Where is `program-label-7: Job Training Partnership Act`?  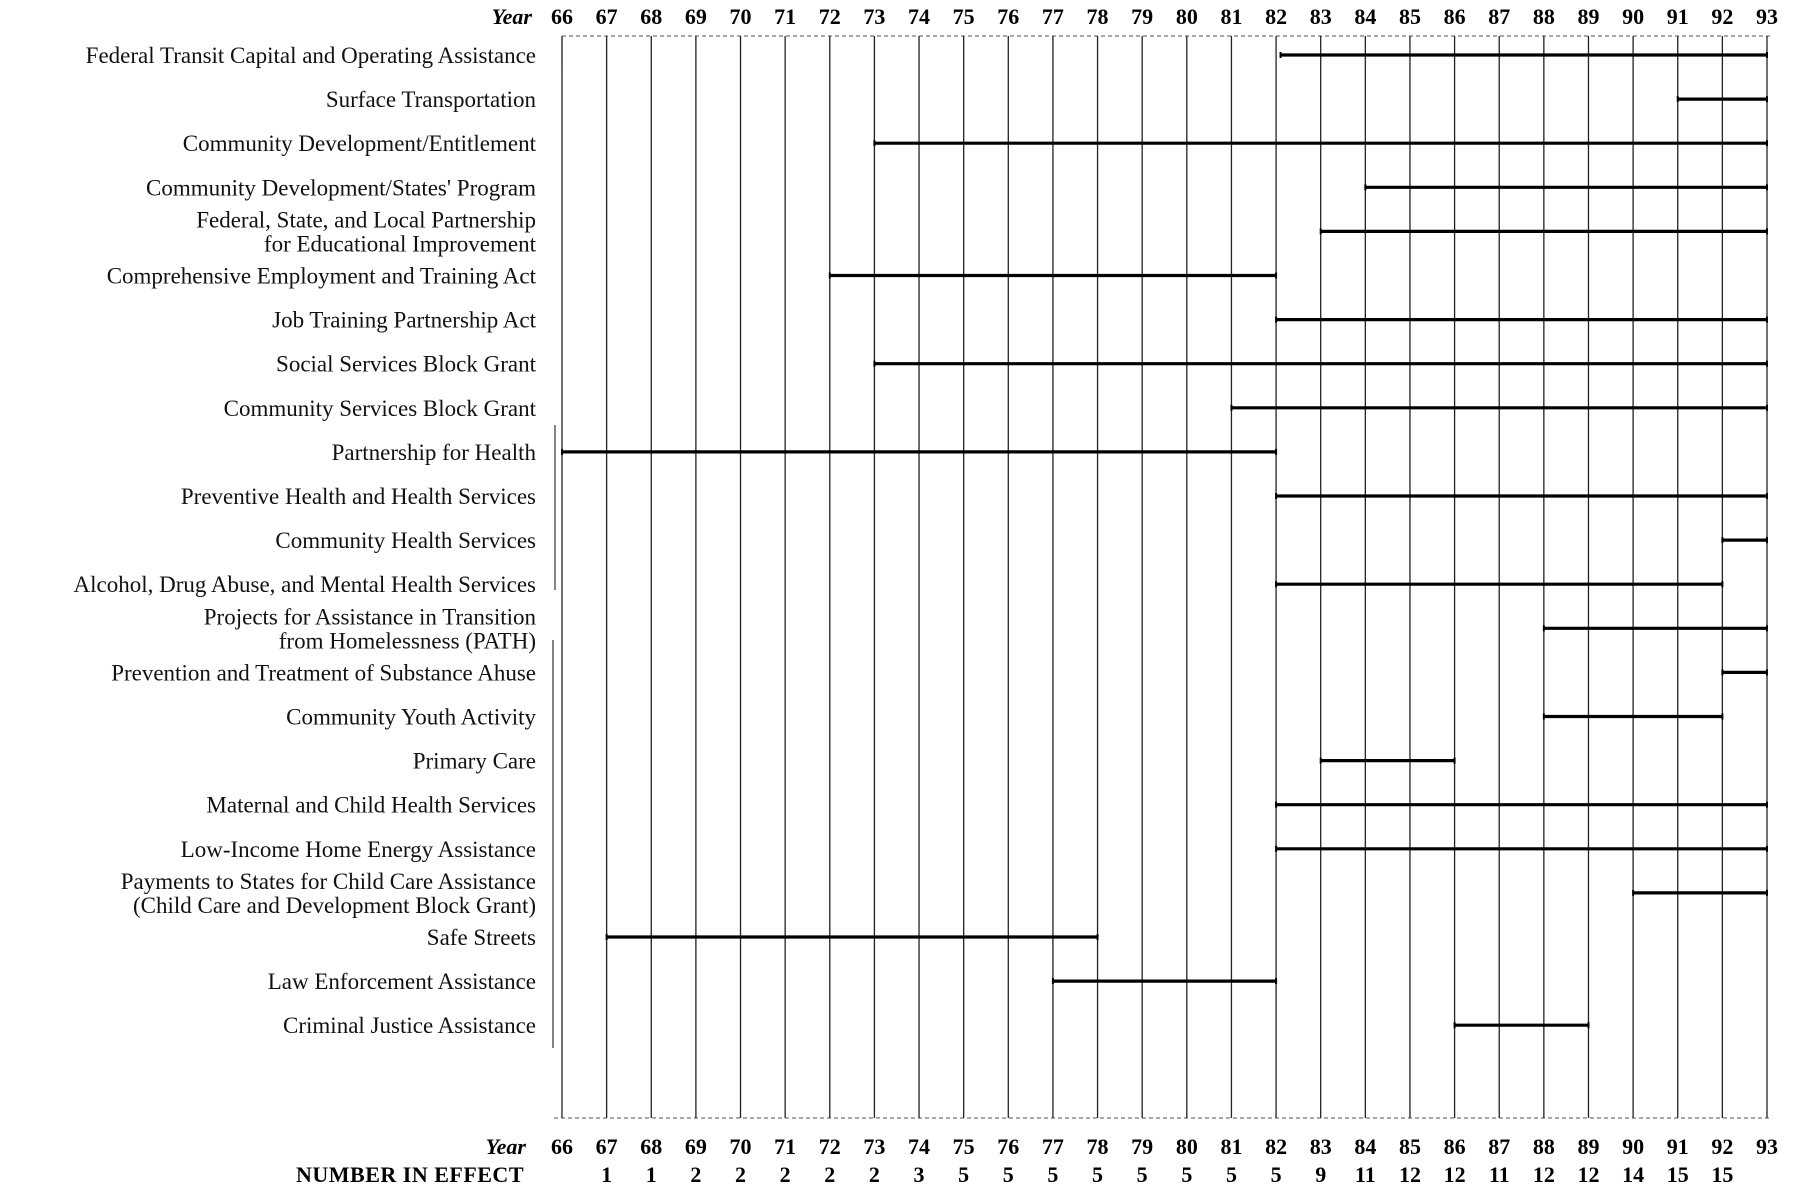 program-label-7: Job Training Partnership Act is located at coordinates (404, 320).